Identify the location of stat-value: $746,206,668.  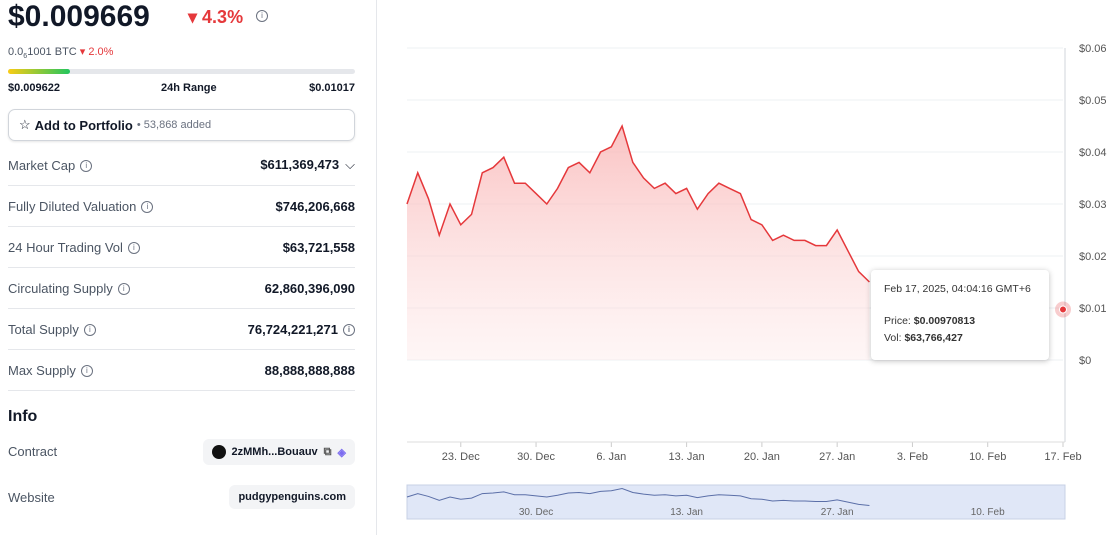
(315, 206).